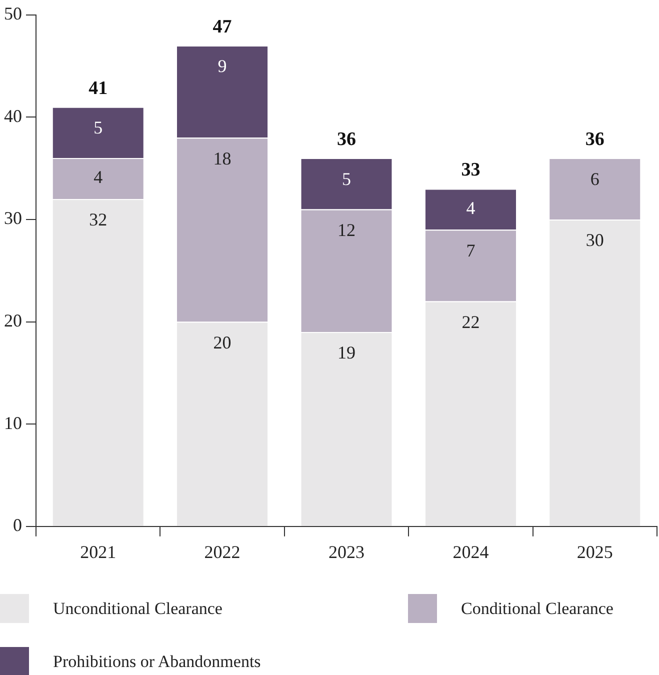 This screenshot has width=659, height=675. Describe the element at coordinates (98, 220) in the screenshot. I see `data-label: 32` at that location.